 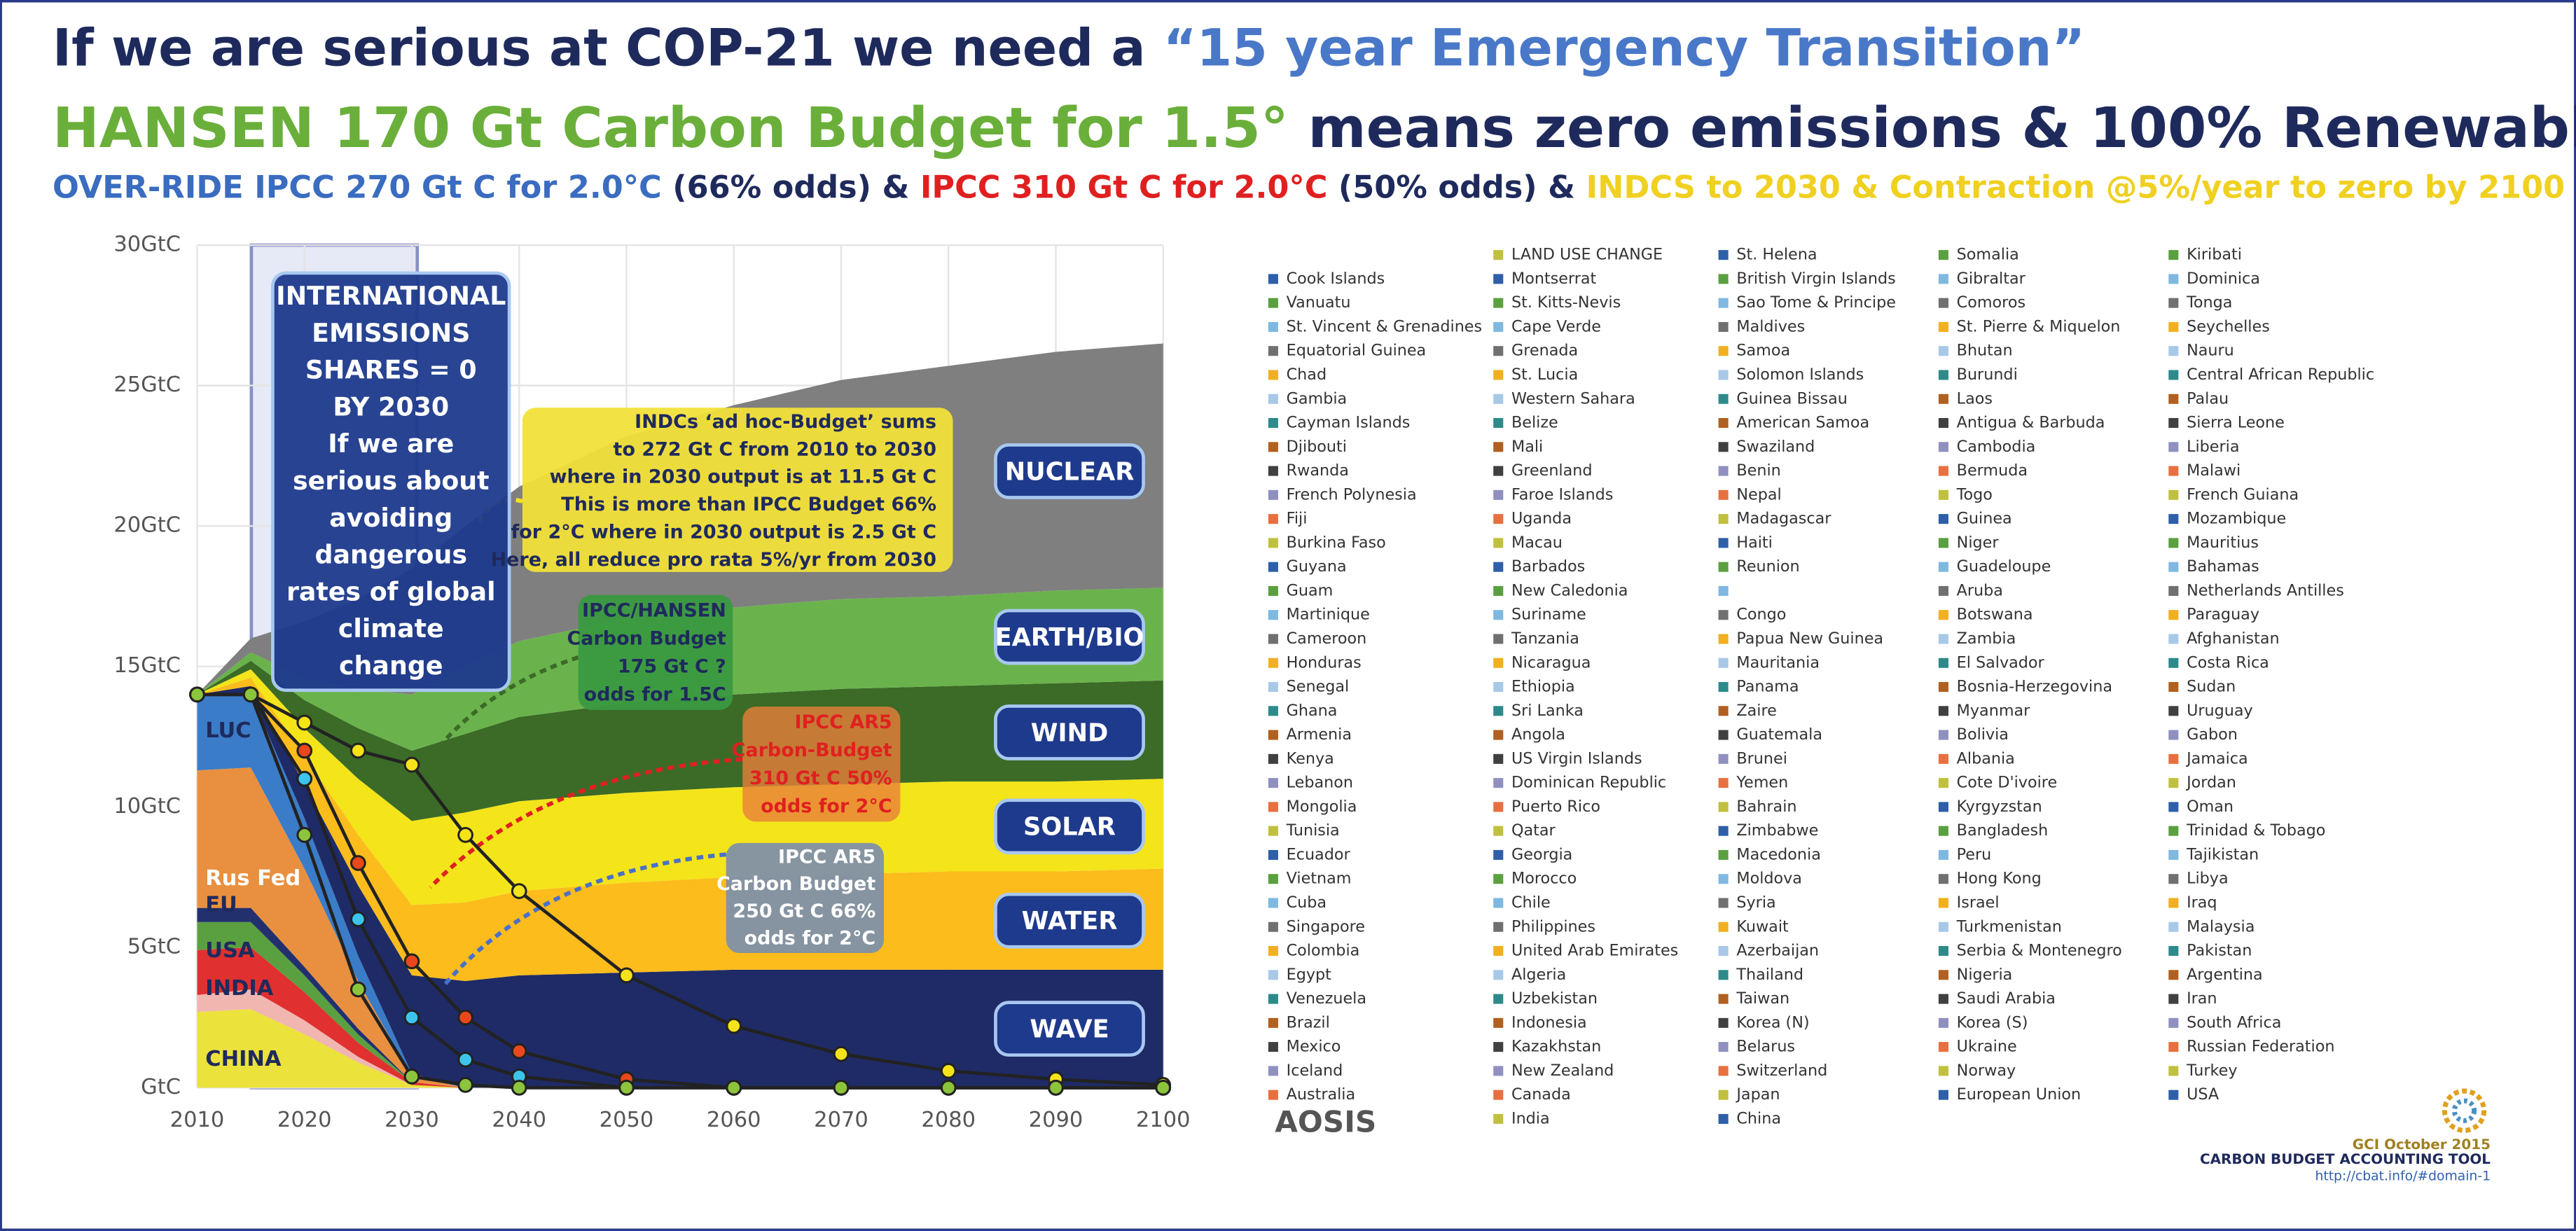 What do you see at coordinates (2210, 351) in the screenshot?
I see `legend-label: Nauru` at bounding box center [2210, 351].